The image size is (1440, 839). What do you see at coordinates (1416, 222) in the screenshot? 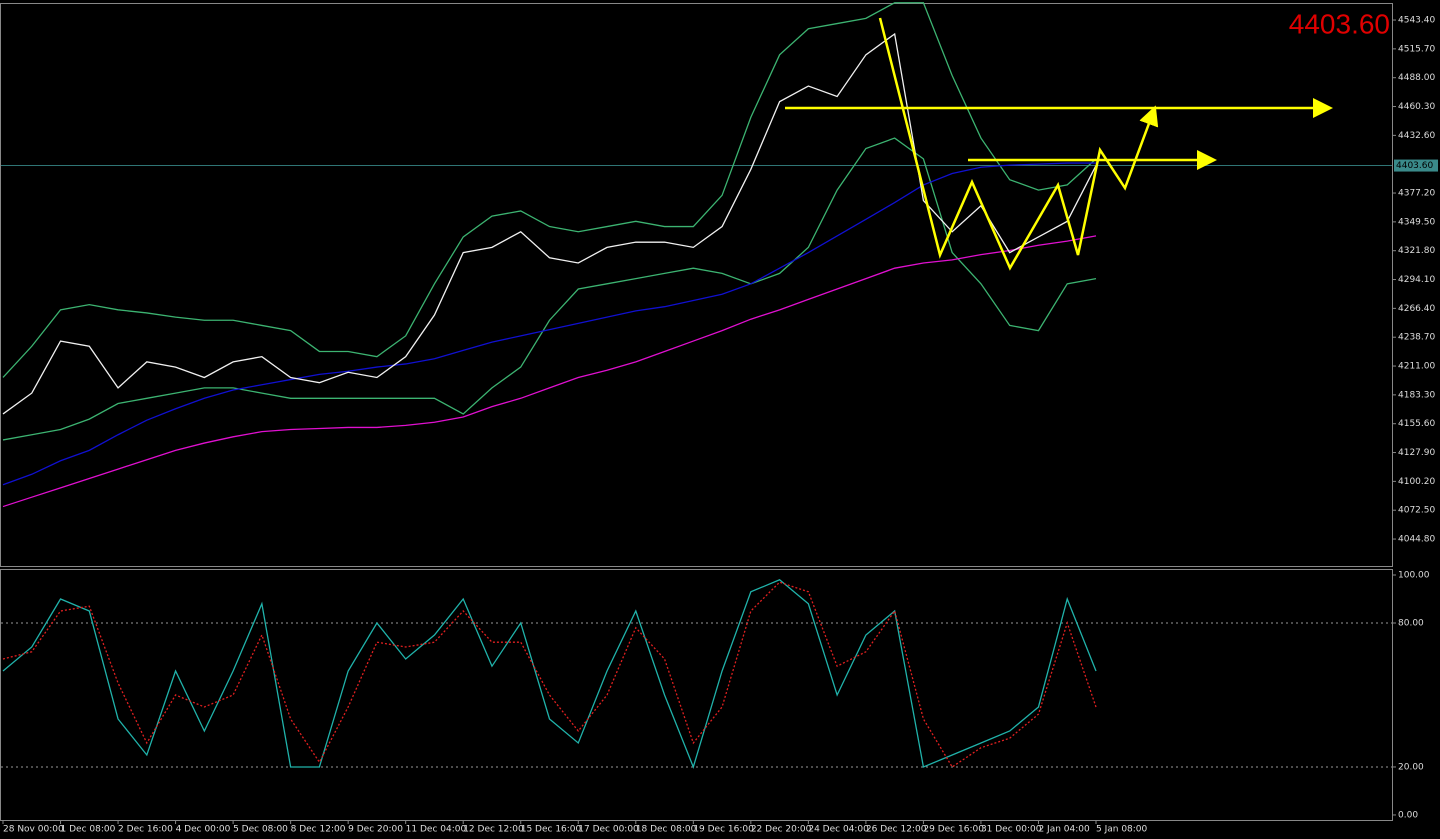
I see `y-tick-label: 4349.50` at bounding box center [1416, 222].